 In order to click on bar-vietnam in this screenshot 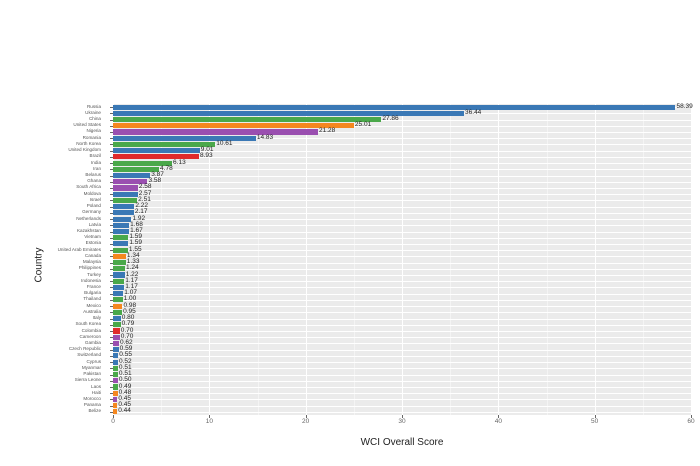, I will do `click(121, 238)`.